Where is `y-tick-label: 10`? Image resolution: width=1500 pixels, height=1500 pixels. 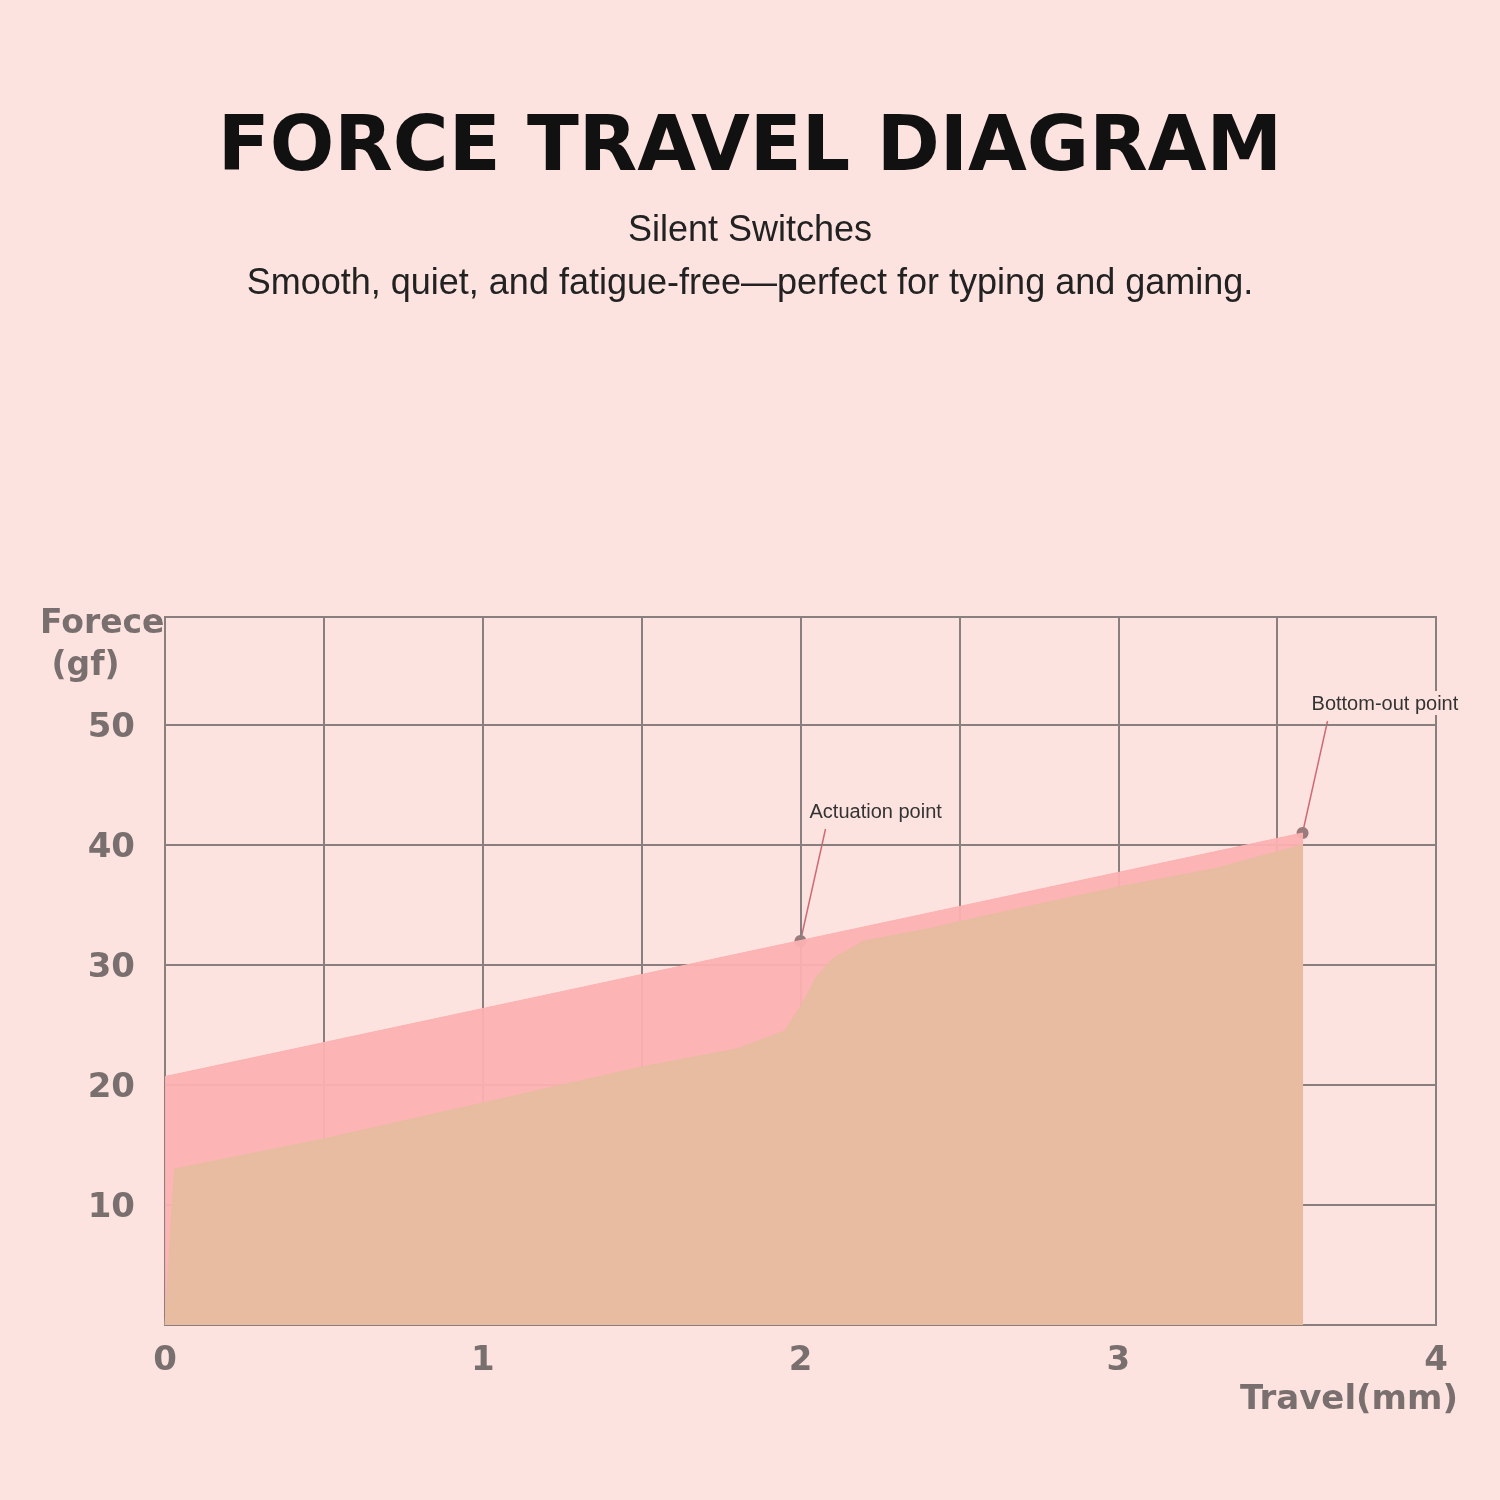
y-tick-label: 10 is located at coordinates (111, 1205).